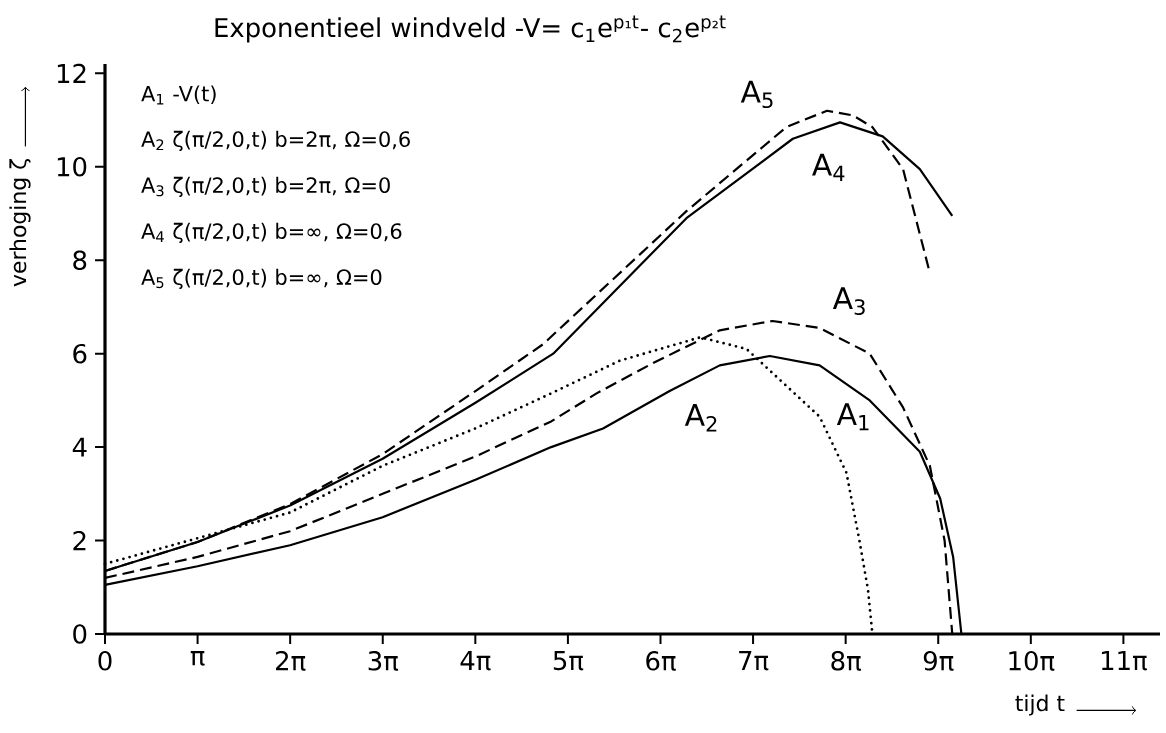 Image resolution: width=1166 pixels, height=733 pixels. Describe the element at coordinates (1124, 661) in the screenshot. I see `x-tick-label: 11π` at that location.